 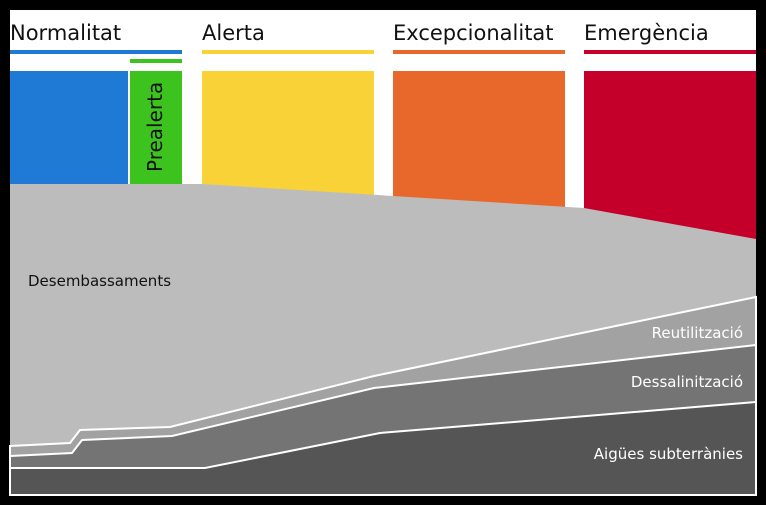 What do you see at coordinates (233, 33) in the screenshot?
I see `stage-title-alerta: Alerta` at bounding box center [233, 33].